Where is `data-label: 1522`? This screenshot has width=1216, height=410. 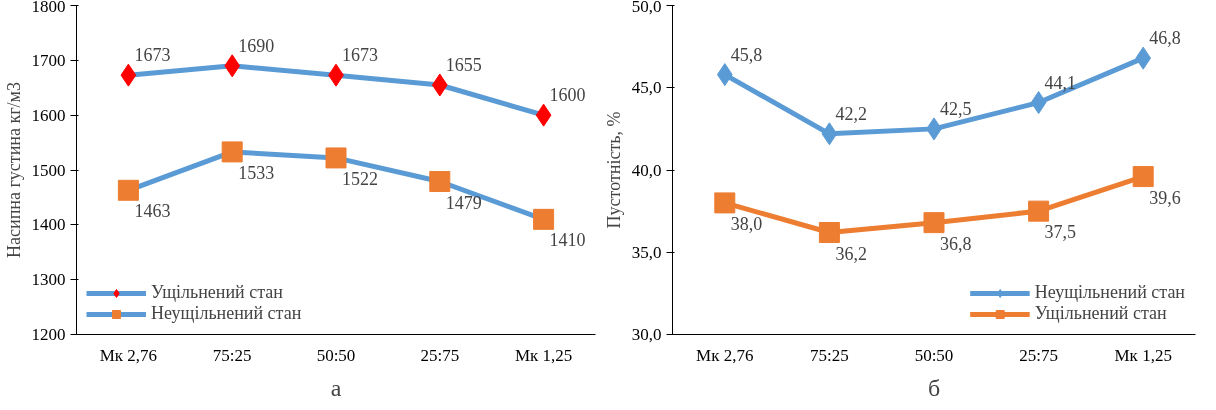 data-label: 1522 is located at coordinates (360, 178).